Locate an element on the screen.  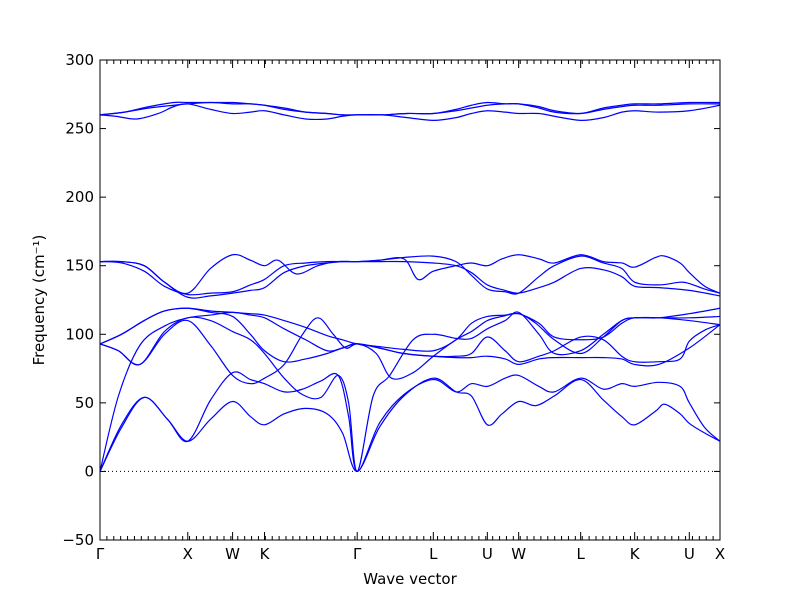
y-tick-label: 50 is located at coordinates (84, 403).